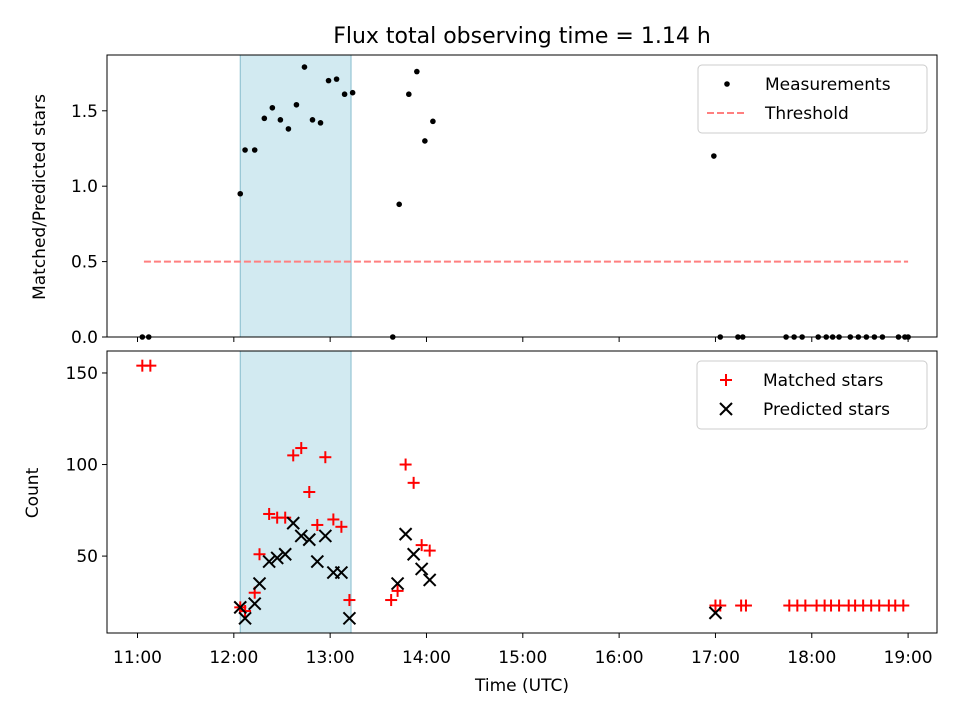 The height and width of the screenshot is (720, 960). Describe the element at coordinates (89, 225) in the screenshot. I see `top-y-ticks: 0.0 0.5 1.0 1.5` at that location.